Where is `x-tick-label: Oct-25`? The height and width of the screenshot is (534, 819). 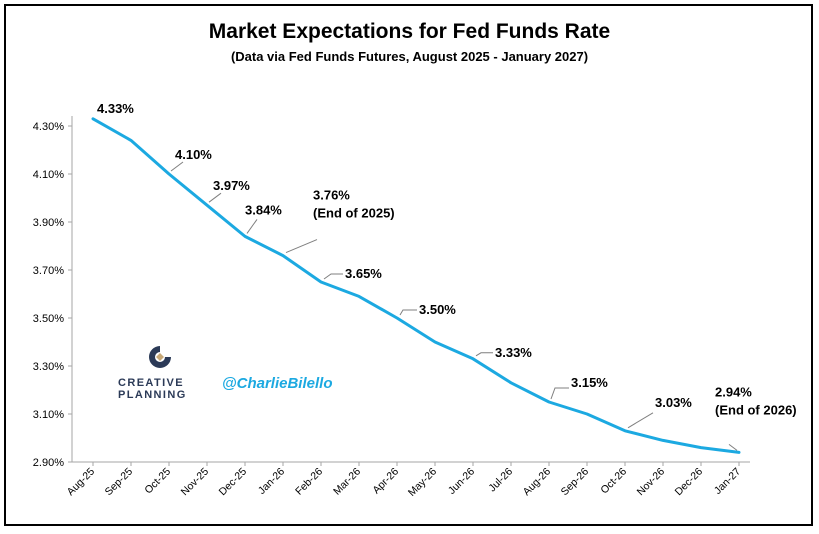
x-tick-label: Oct-25 is located at coordinates (157, 481).